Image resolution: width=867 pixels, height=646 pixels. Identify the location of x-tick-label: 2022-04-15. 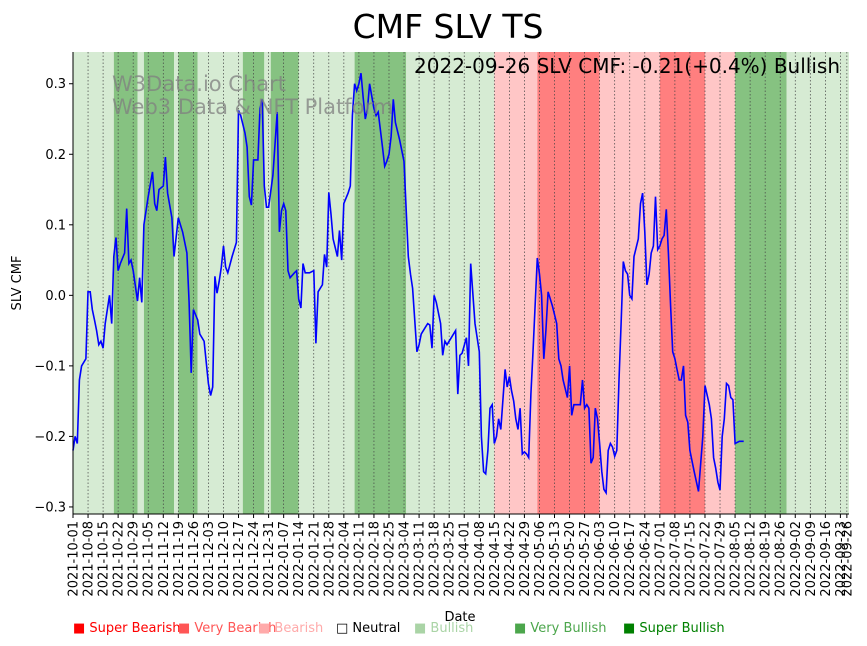
(495, 559).